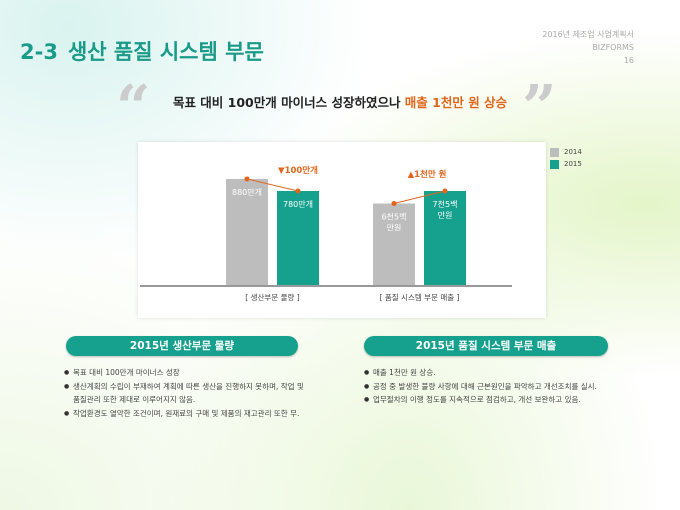  Describe the element at coordinates (445, 204) in the screenshot. I see `data-label: 7천5백` at that location.